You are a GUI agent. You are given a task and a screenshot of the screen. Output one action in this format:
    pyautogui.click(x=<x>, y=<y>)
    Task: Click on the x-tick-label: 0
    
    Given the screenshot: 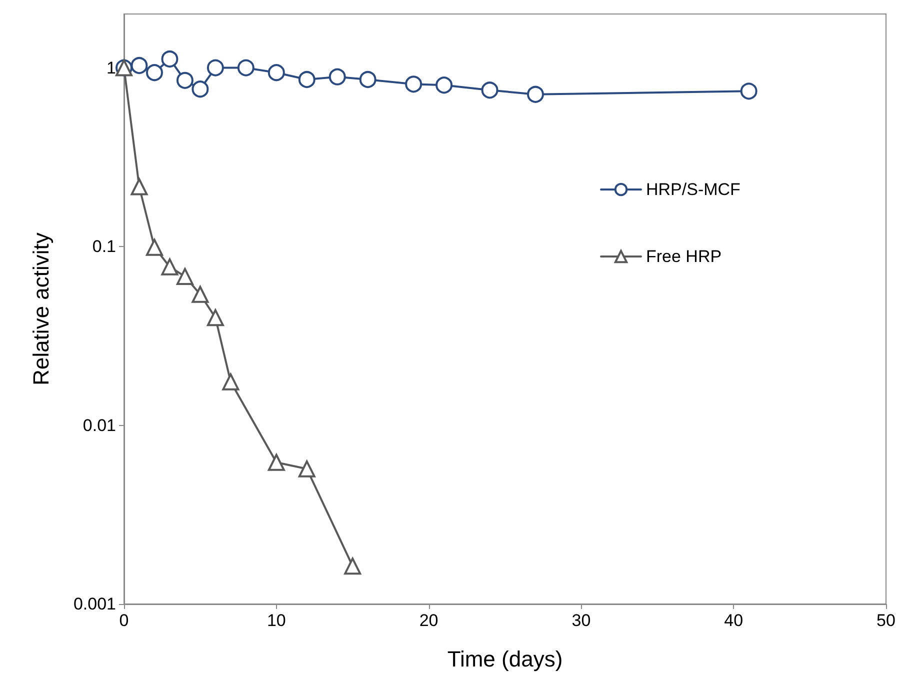 What is the action you would take?
    pyautogui.click(x=124, y=620)
    